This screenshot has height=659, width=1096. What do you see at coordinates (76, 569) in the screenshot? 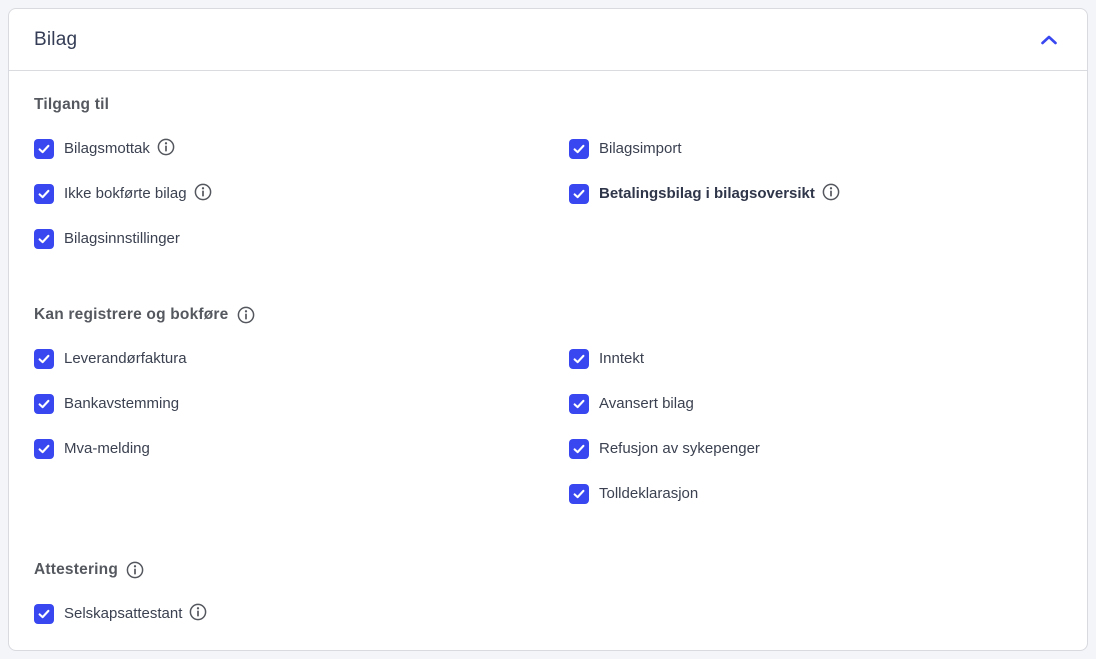
I see `section-title-text: Attestering` at bounding box center [76, 569].